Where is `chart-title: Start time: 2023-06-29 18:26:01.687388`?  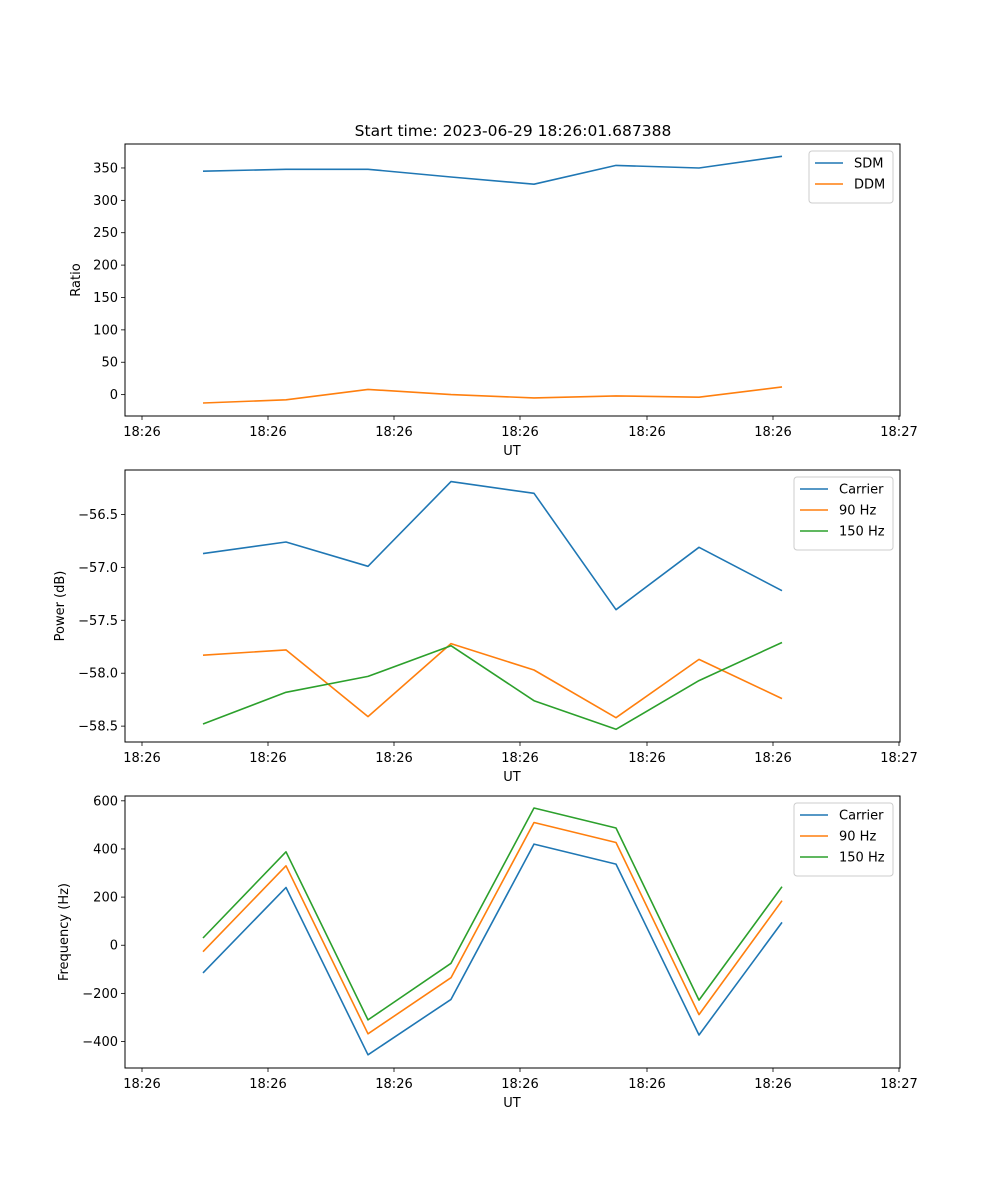 chart-title: Start time: 2023-06-29 18:26:01.687388 is located at coordinates (513, 131).